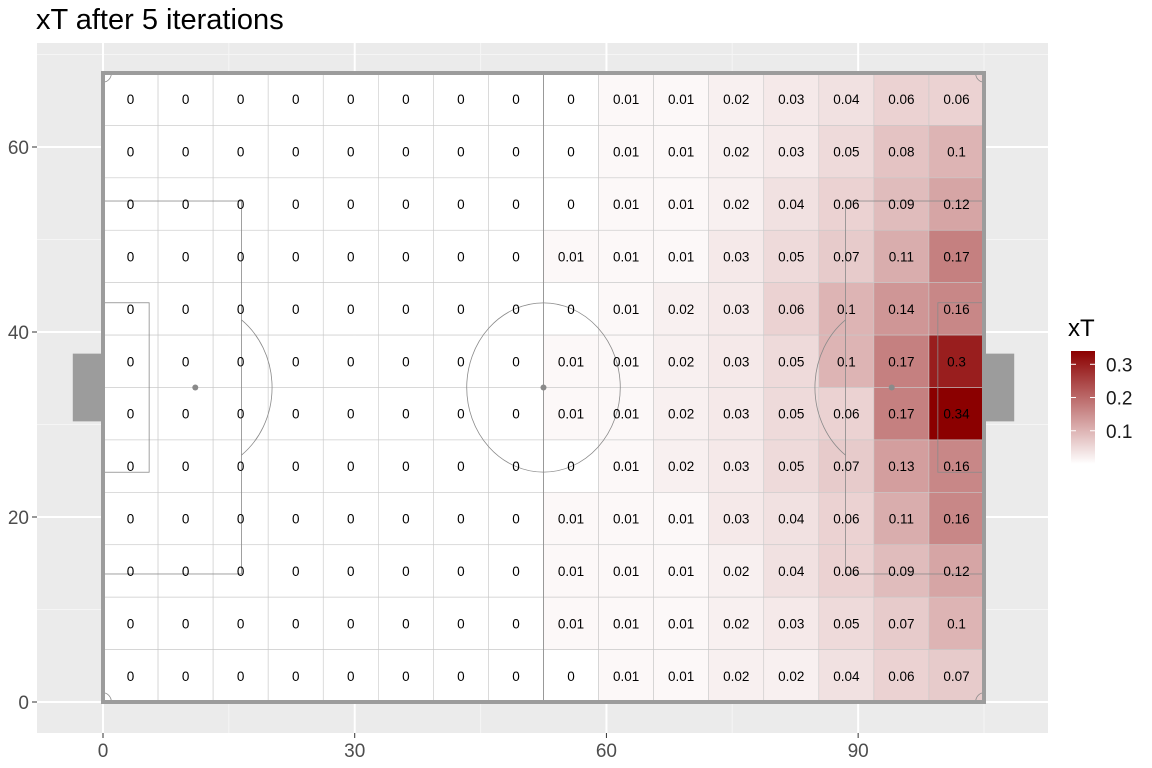 The height and width of the screenshot is (768, 1152). Describe the element at coordinates (1119, 365) in the screenshot. I see `legend-tick-label: 0.3` at that location.